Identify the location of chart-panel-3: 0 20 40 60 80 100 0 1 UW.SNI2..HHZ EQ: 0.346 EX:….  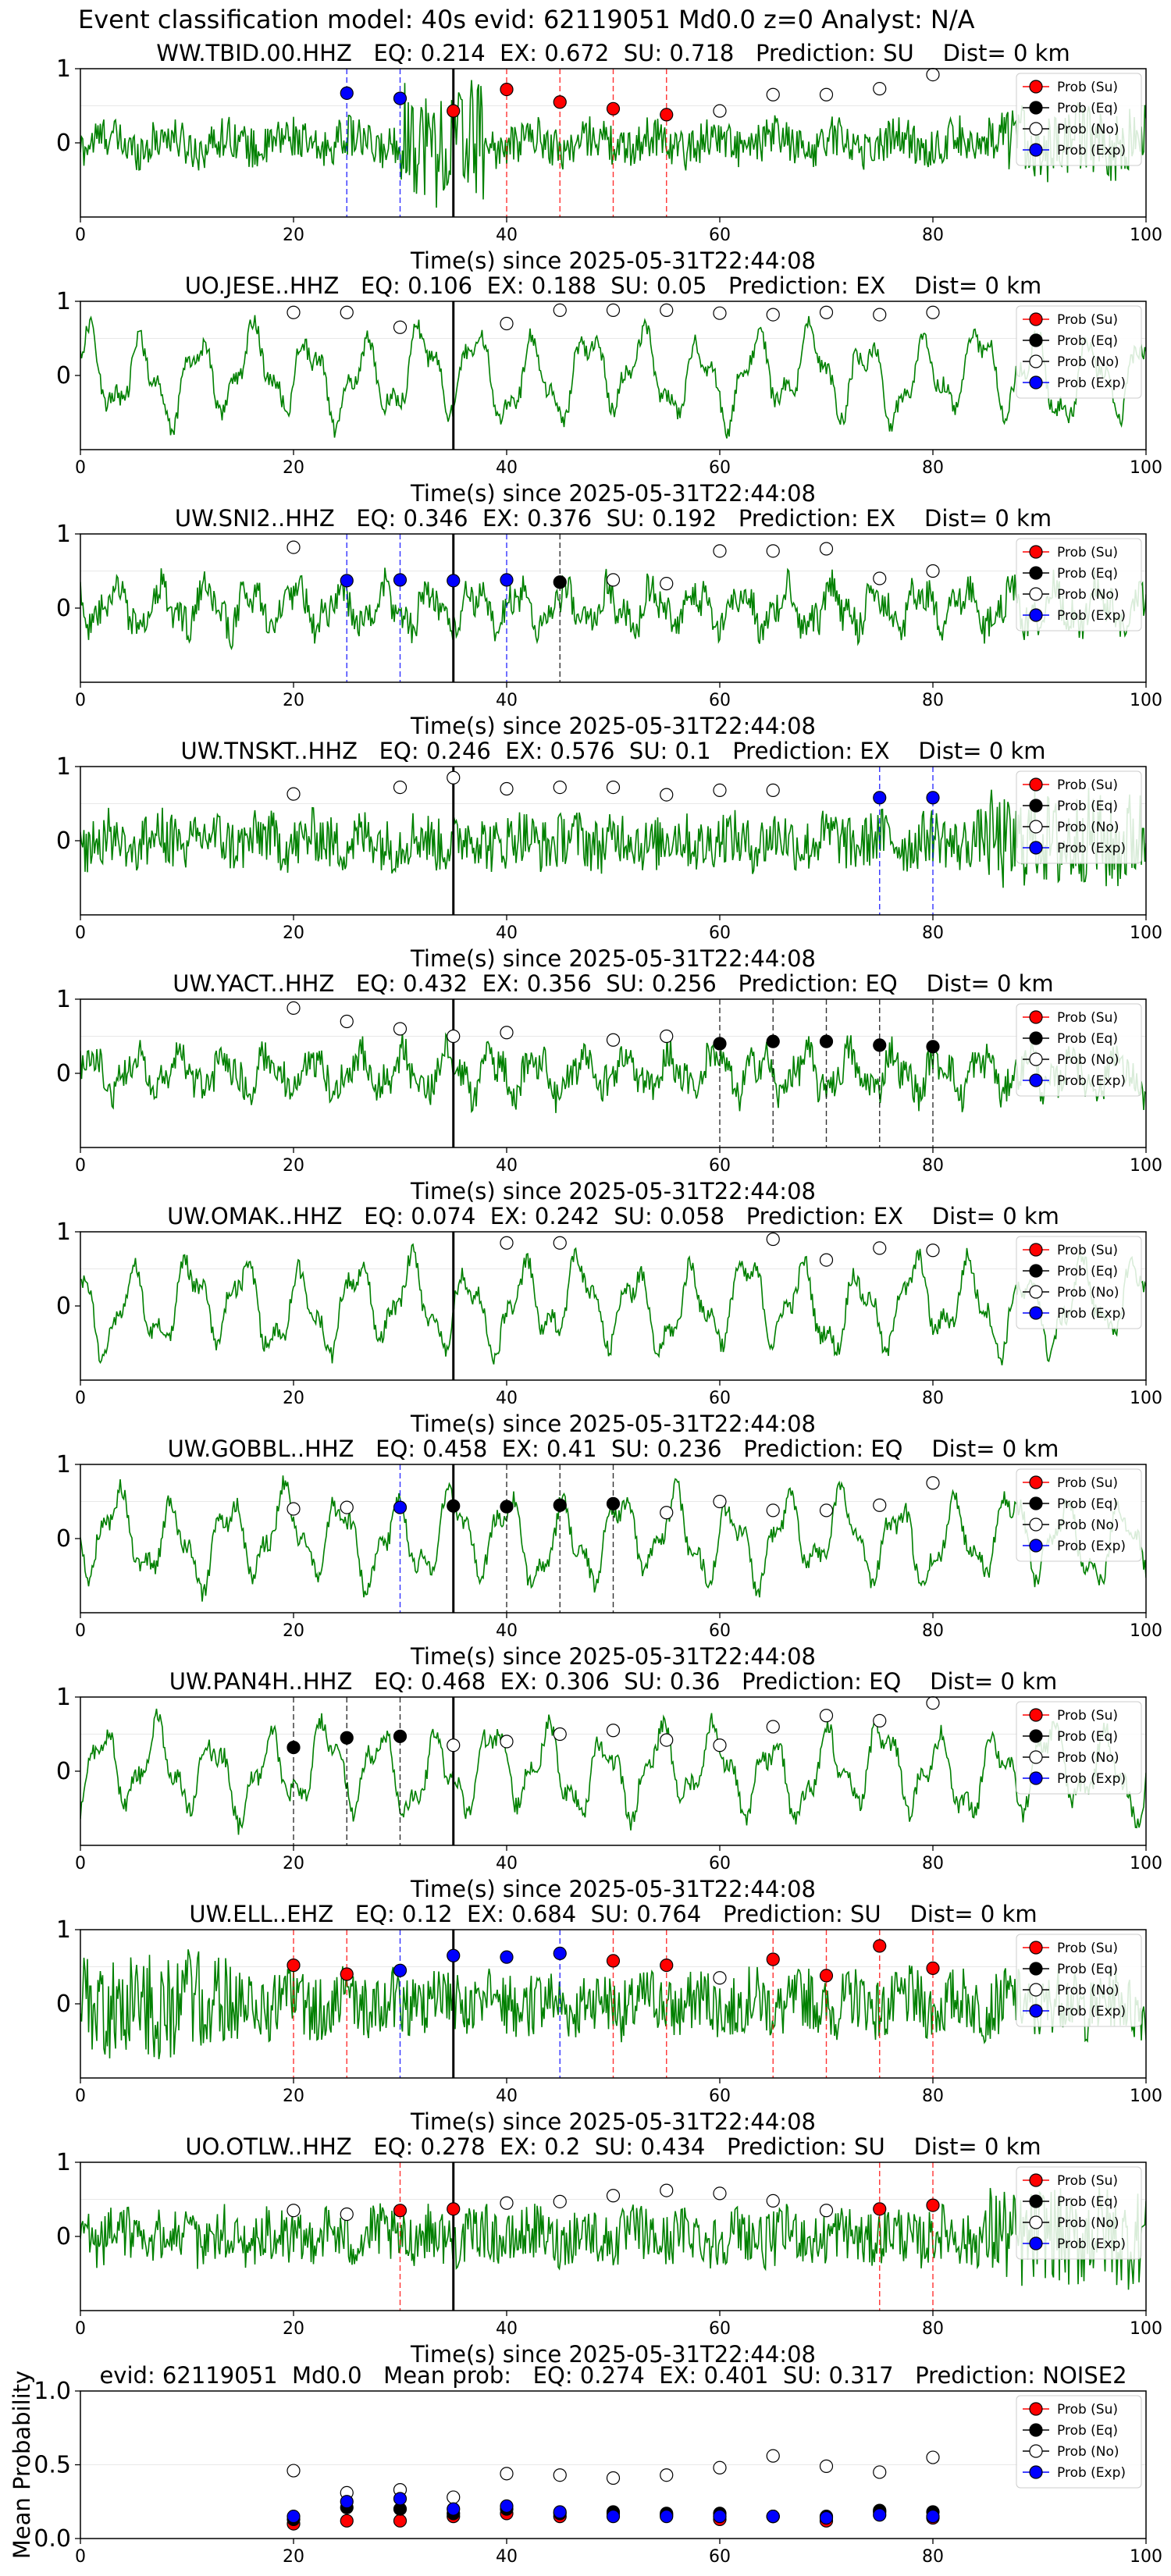
(609, 622).